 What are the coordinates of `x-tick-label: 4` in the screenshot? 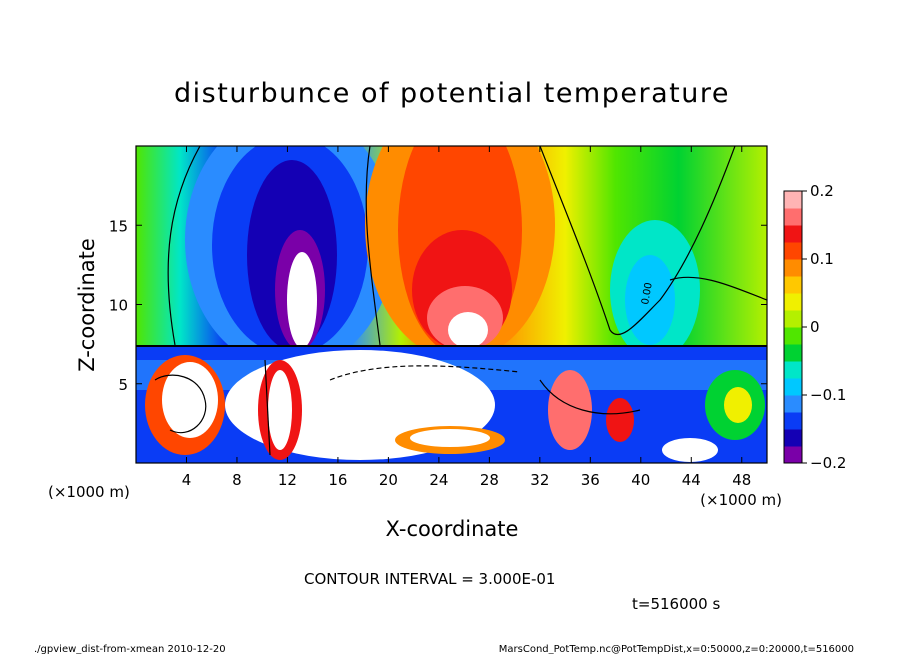 It's located at (187, 480).